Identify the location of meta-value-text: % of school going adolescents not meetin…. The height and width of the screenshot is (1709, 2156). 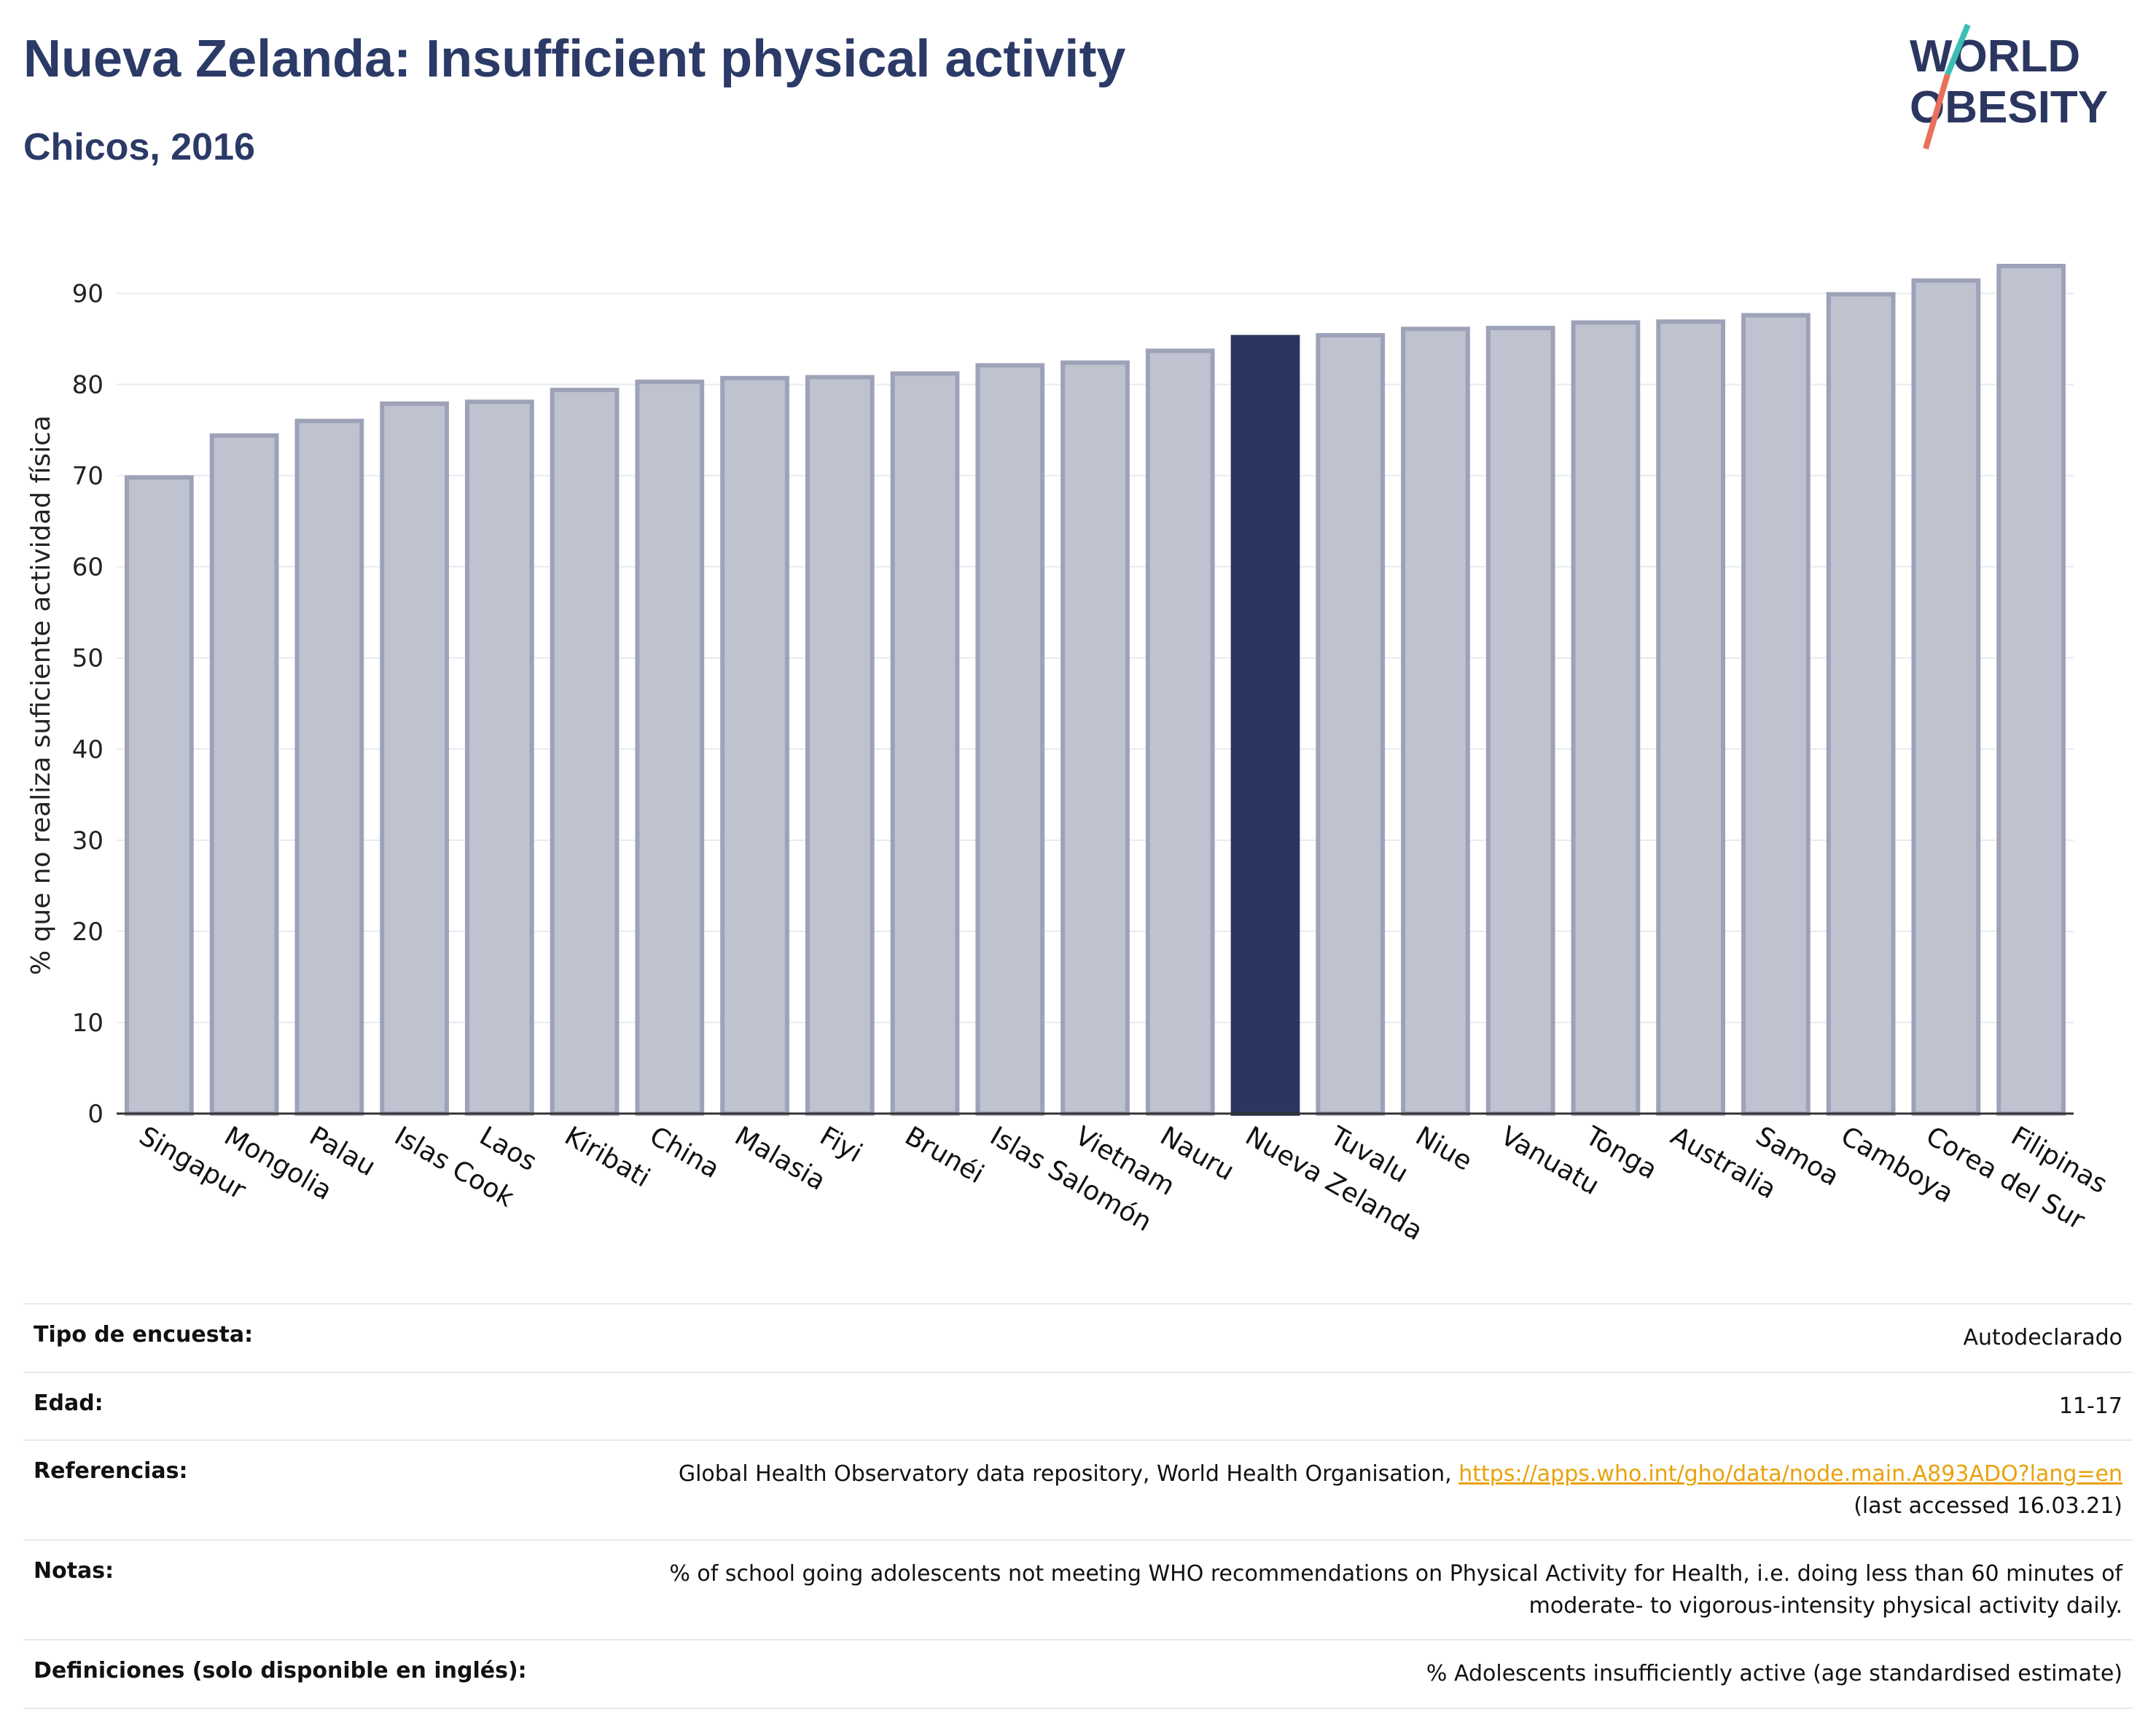
(1396, 1574).